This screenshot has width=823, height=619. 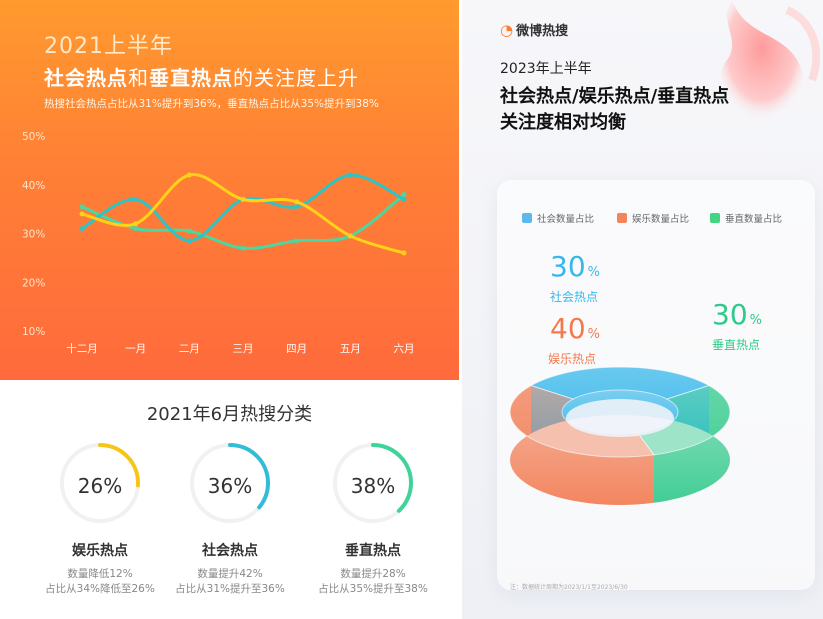 I want to click on donut-name: 垂直热点, so click(x=373, y=551).